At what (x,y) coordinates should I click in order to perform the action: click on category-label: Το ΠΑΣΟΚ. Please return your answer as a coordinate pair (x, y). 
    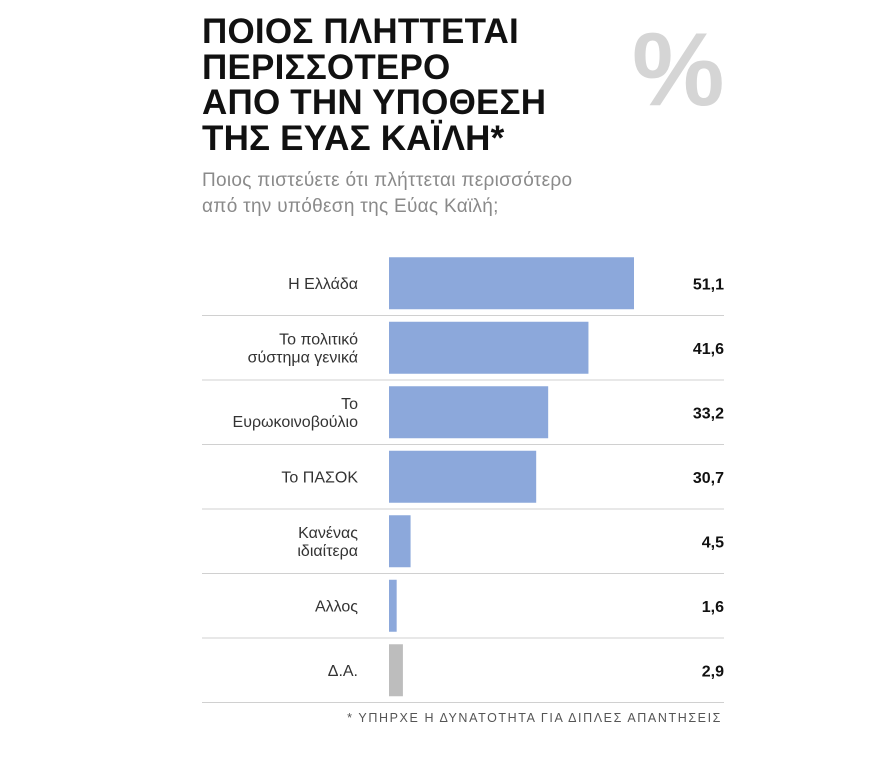
    Looking at the image, I should click on (319, 477).